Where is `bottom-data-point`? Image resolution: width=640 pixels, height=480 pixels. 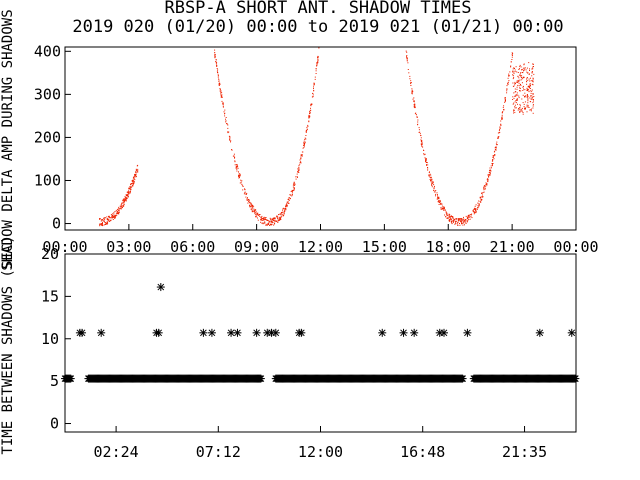 bottom-data-point is located at coordinates (160, 287).